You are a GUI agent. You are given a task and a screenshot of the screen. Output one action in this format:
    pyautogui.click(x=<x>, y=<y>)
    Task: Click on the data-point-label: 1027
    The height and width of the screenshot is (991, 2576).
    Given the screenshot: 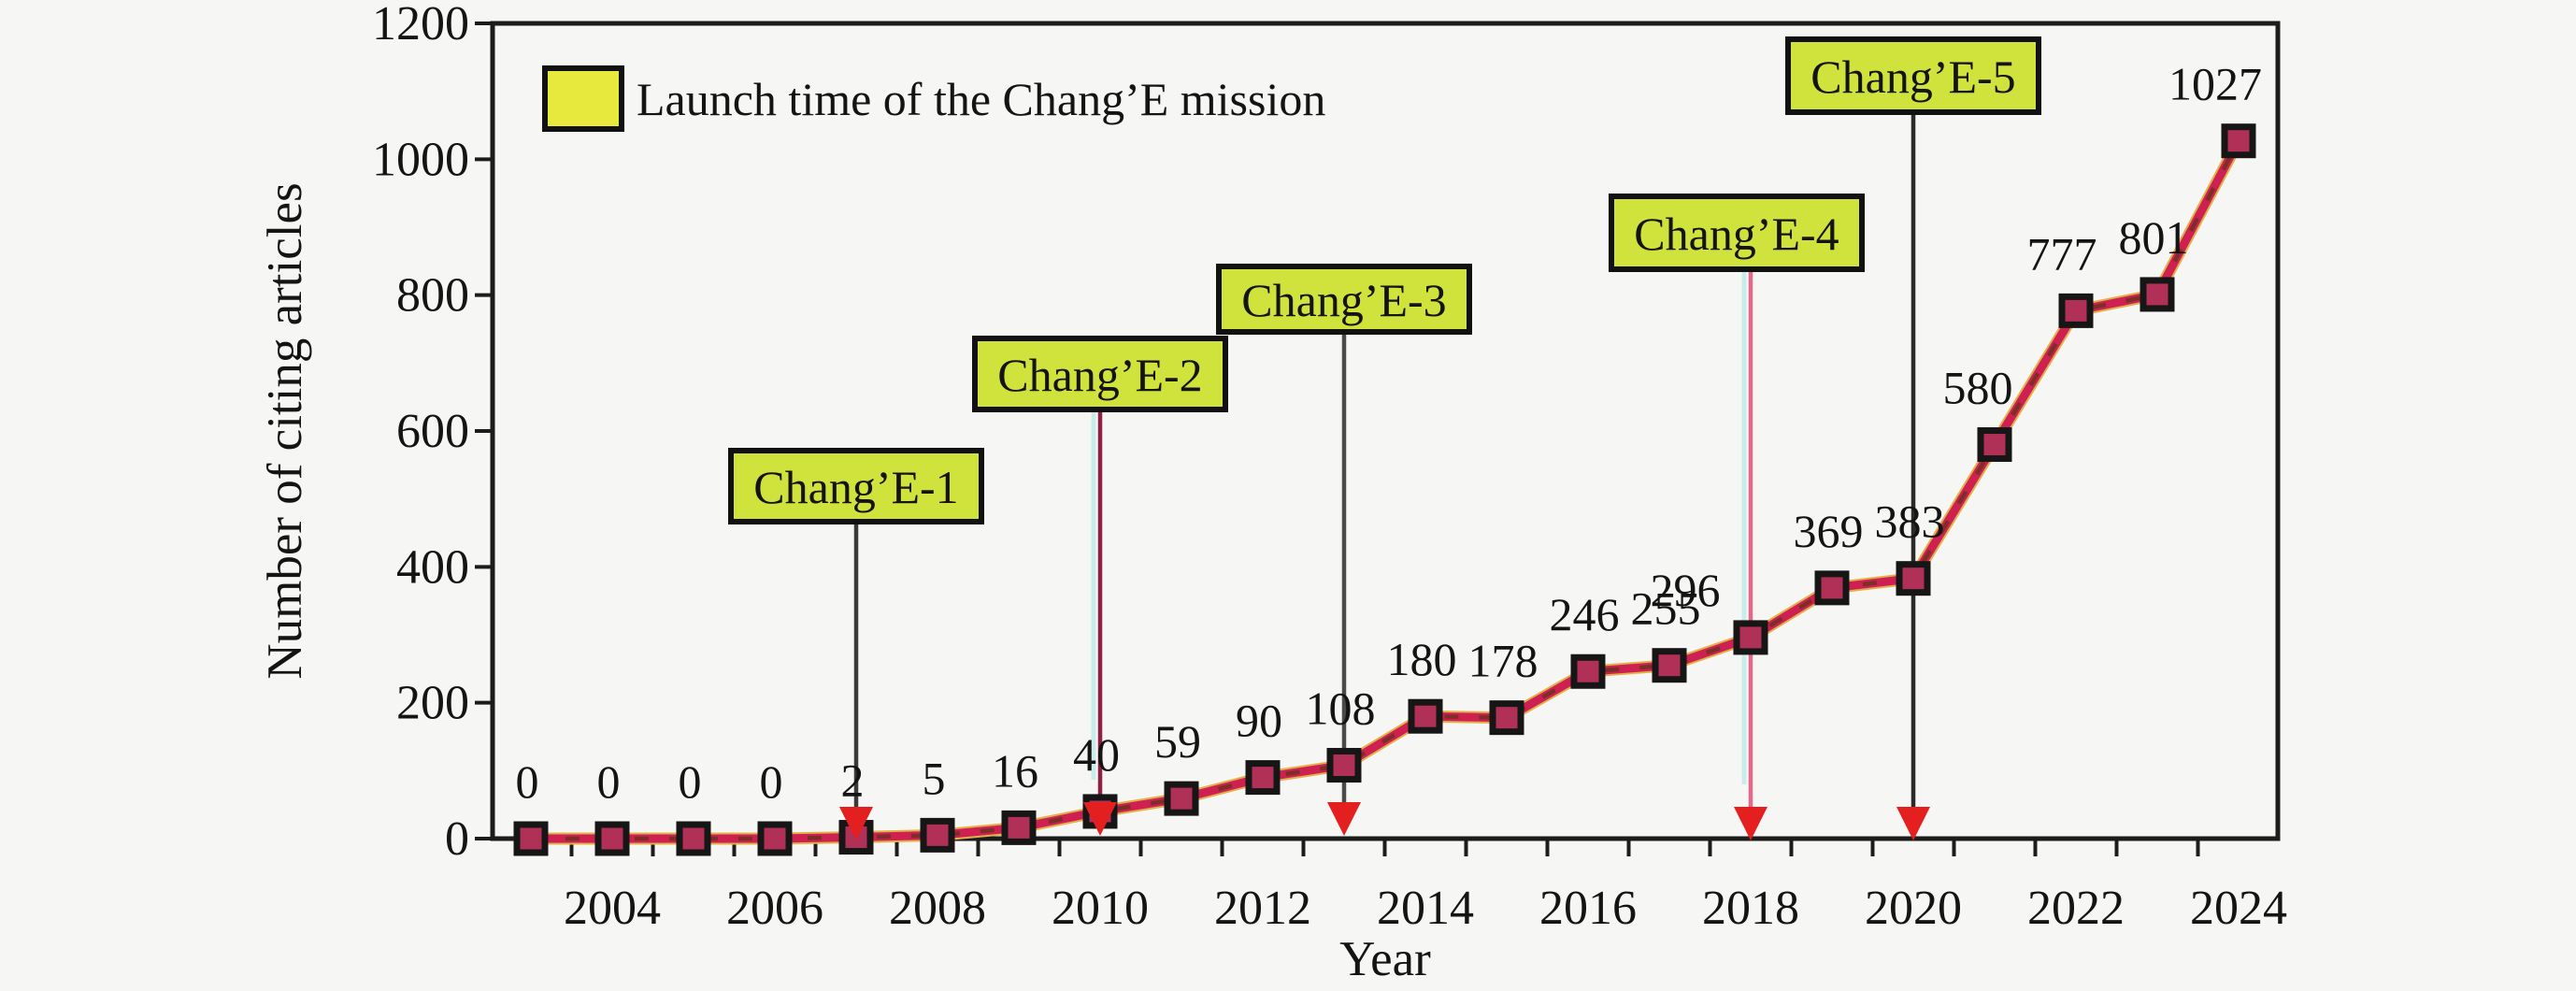 What is the action you would take?
    pyautogui.click(x=2215, y=84)
    